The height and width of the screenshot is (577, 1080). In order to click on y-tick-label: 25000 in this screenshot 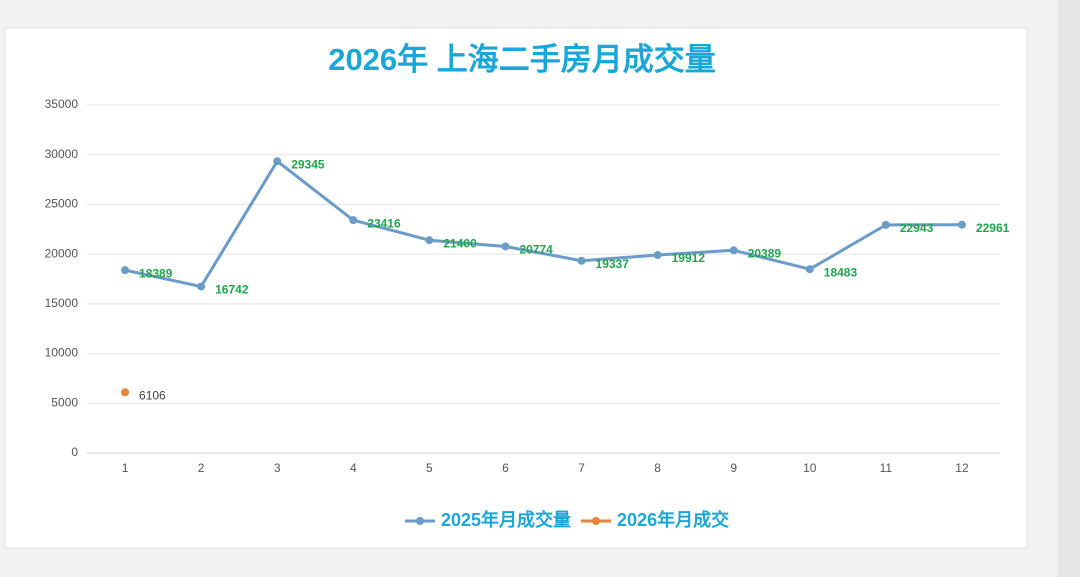, I will do `click(62, 204)`.